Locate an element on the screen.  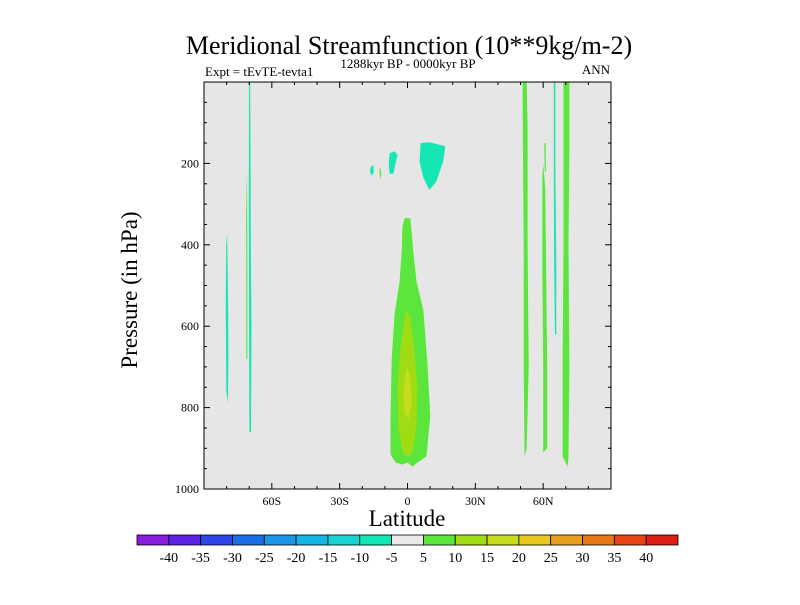
x-tick-label: 30S is located at coordinates (339, 501).